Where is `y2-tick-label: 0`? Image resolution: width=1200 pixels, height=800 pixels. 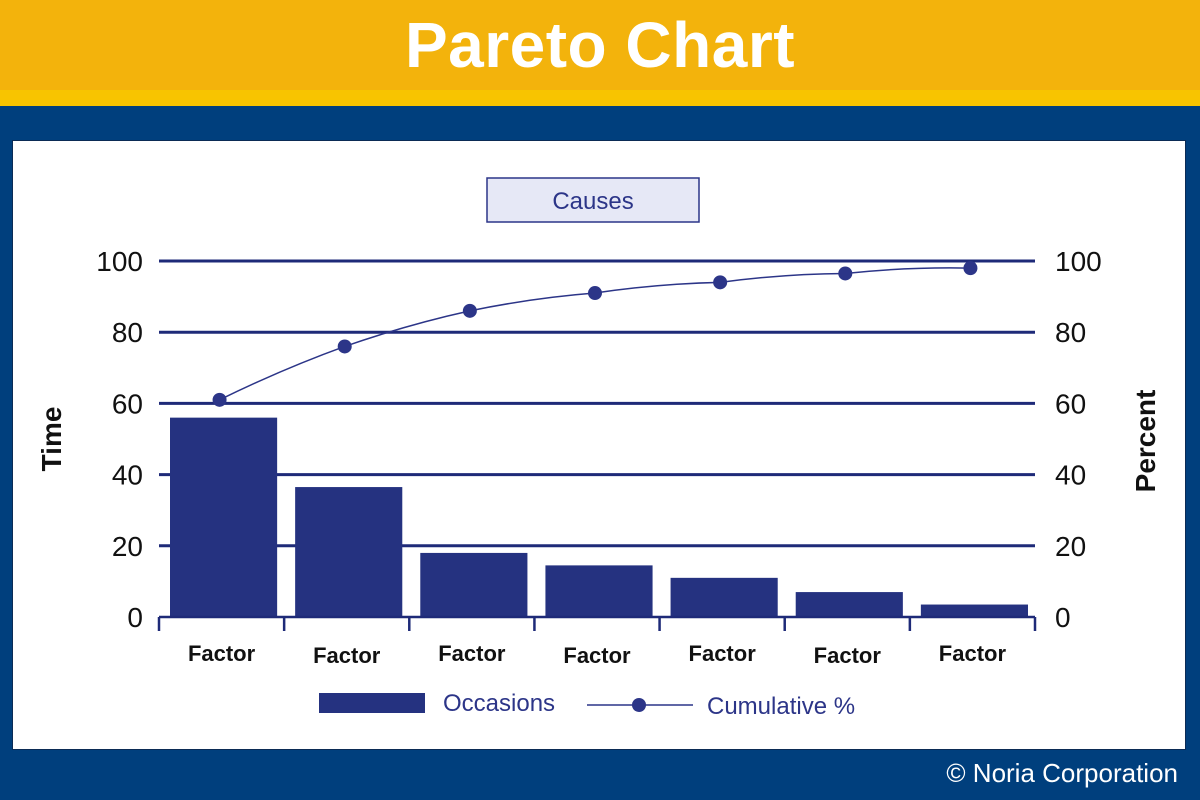 y2-tick-label: 0 is located at coordinates (1063, 617).